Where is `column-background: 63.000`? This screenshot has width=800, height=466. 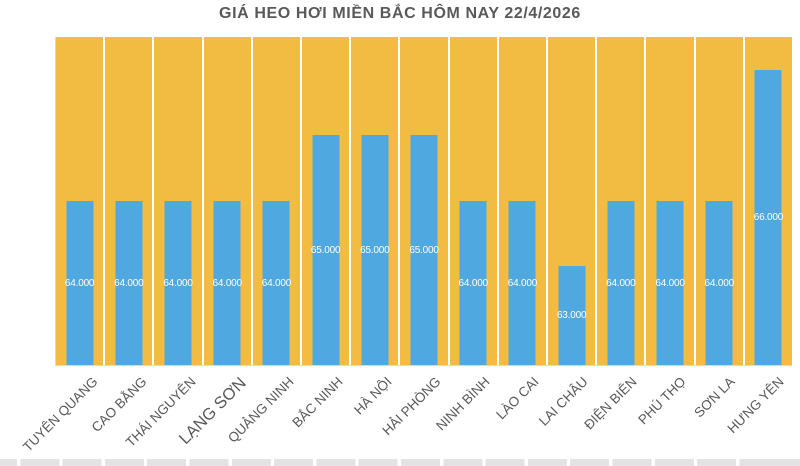
column-background: 63.000 is located at coordinates (572, 201).